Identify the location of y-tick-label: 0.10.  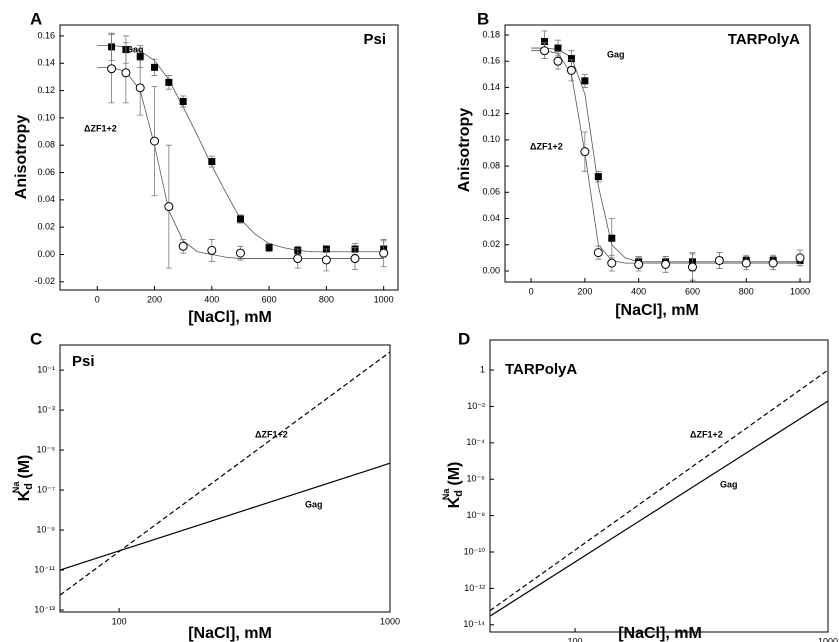
(46, 117).